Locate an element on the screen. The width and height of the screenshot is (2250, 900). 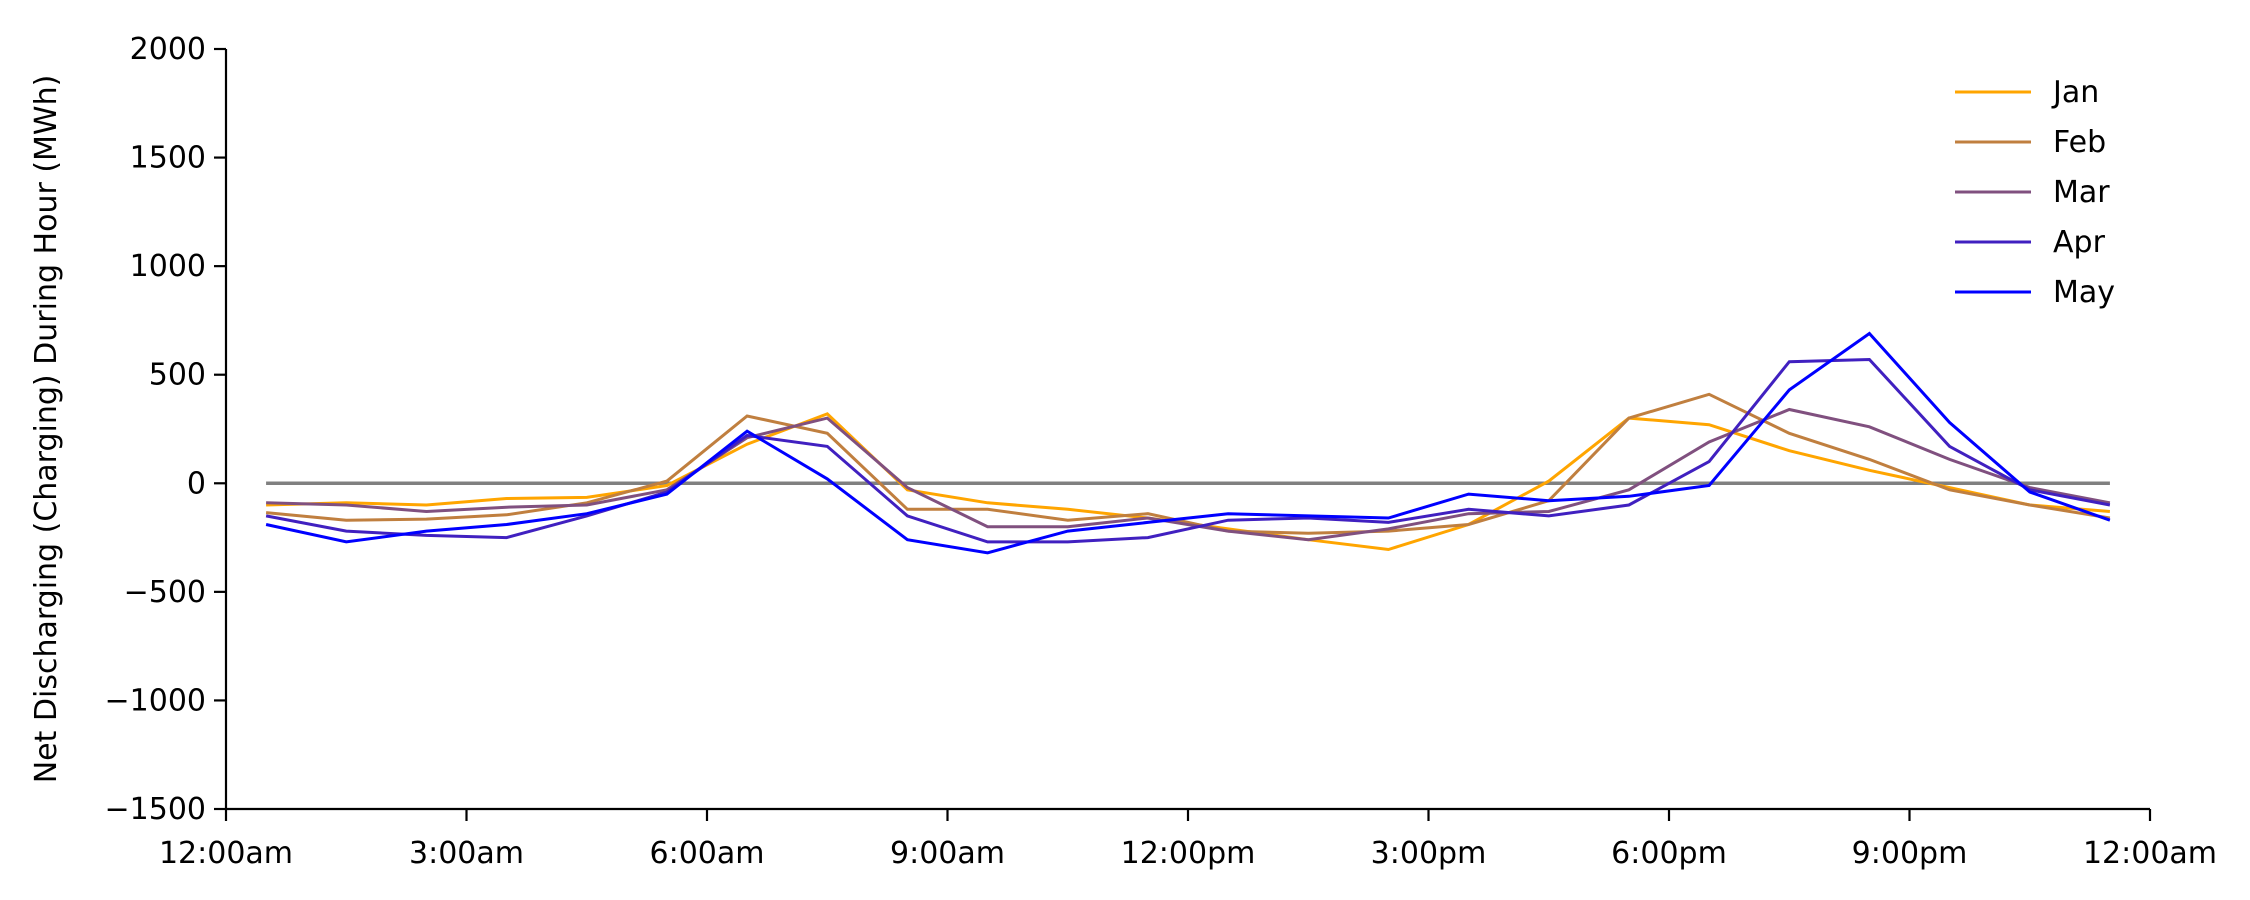
legend-item-feb: Feb is located at coordinates (2030, 142).